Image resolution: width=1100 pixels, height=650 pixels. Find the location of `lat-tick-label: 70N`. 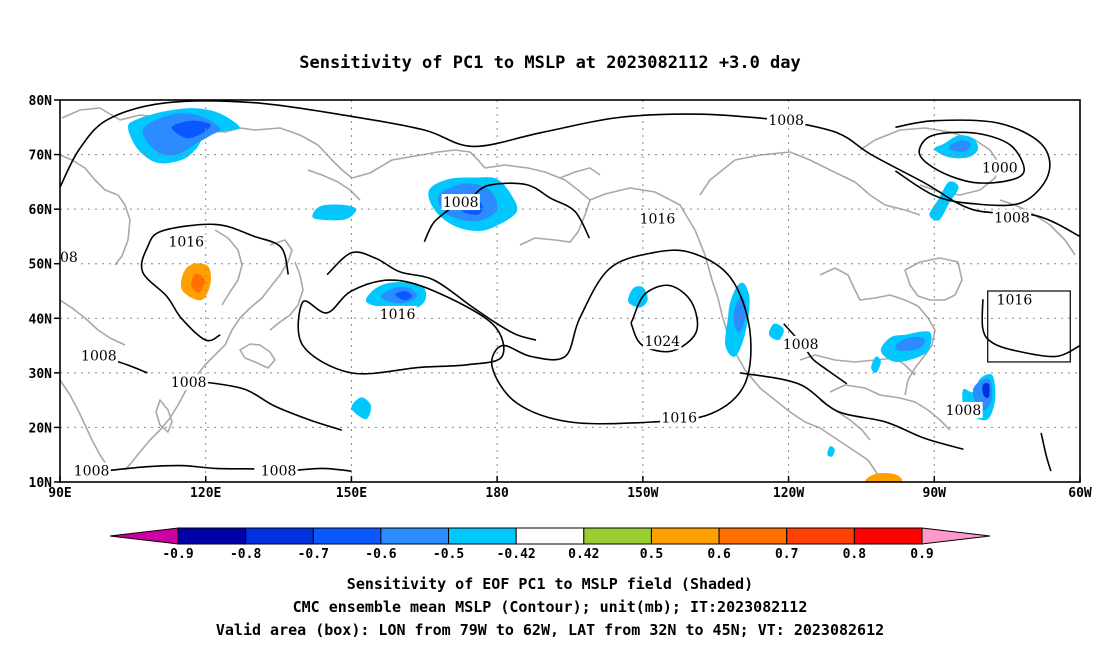

lat-tick-label: 70N is located at coordinates (41, 156).